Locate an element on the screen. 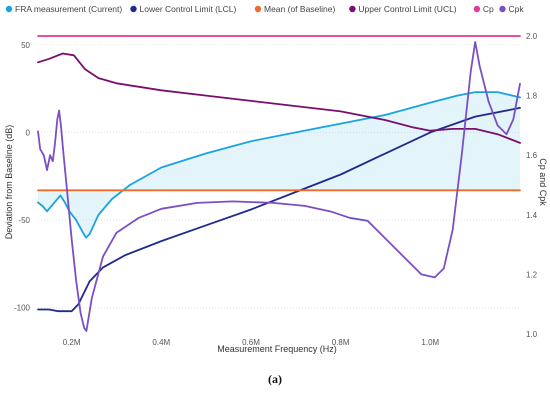 This screenshot has height=400, width=550. y-left-tick-label-0: 50 is located at coordinates (25, 45).